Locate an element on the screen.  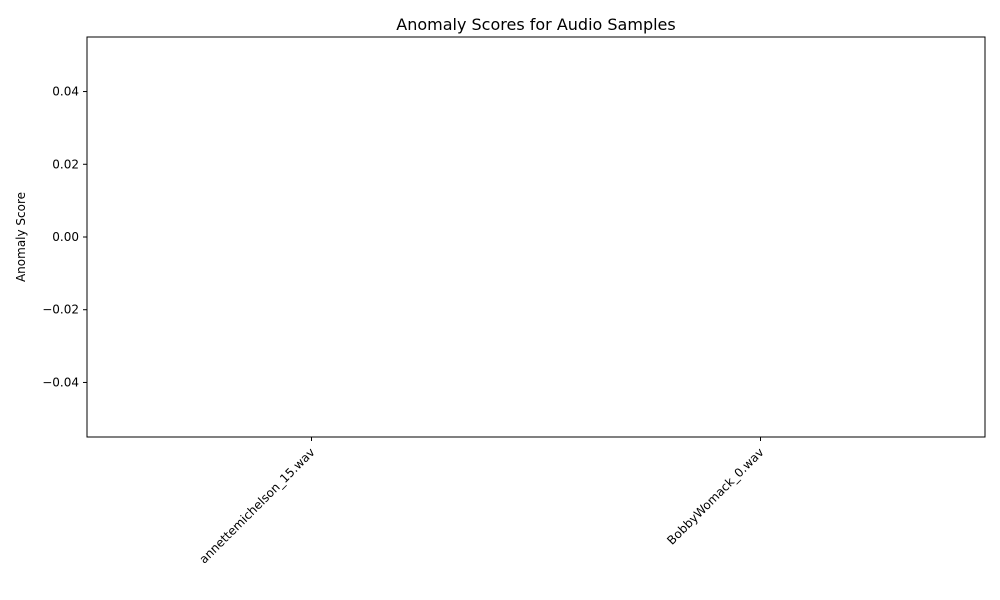
x-tick-label: BobbyWomack_0.wav is located at coordinates (715, 496).